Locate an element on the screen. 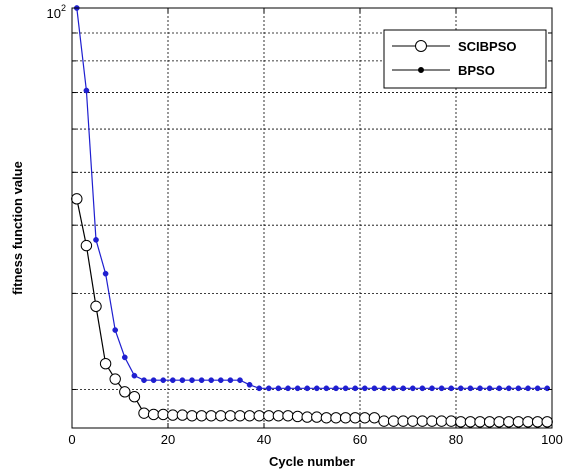  x-tick-label: 100 is located at coordinates (552, 439).